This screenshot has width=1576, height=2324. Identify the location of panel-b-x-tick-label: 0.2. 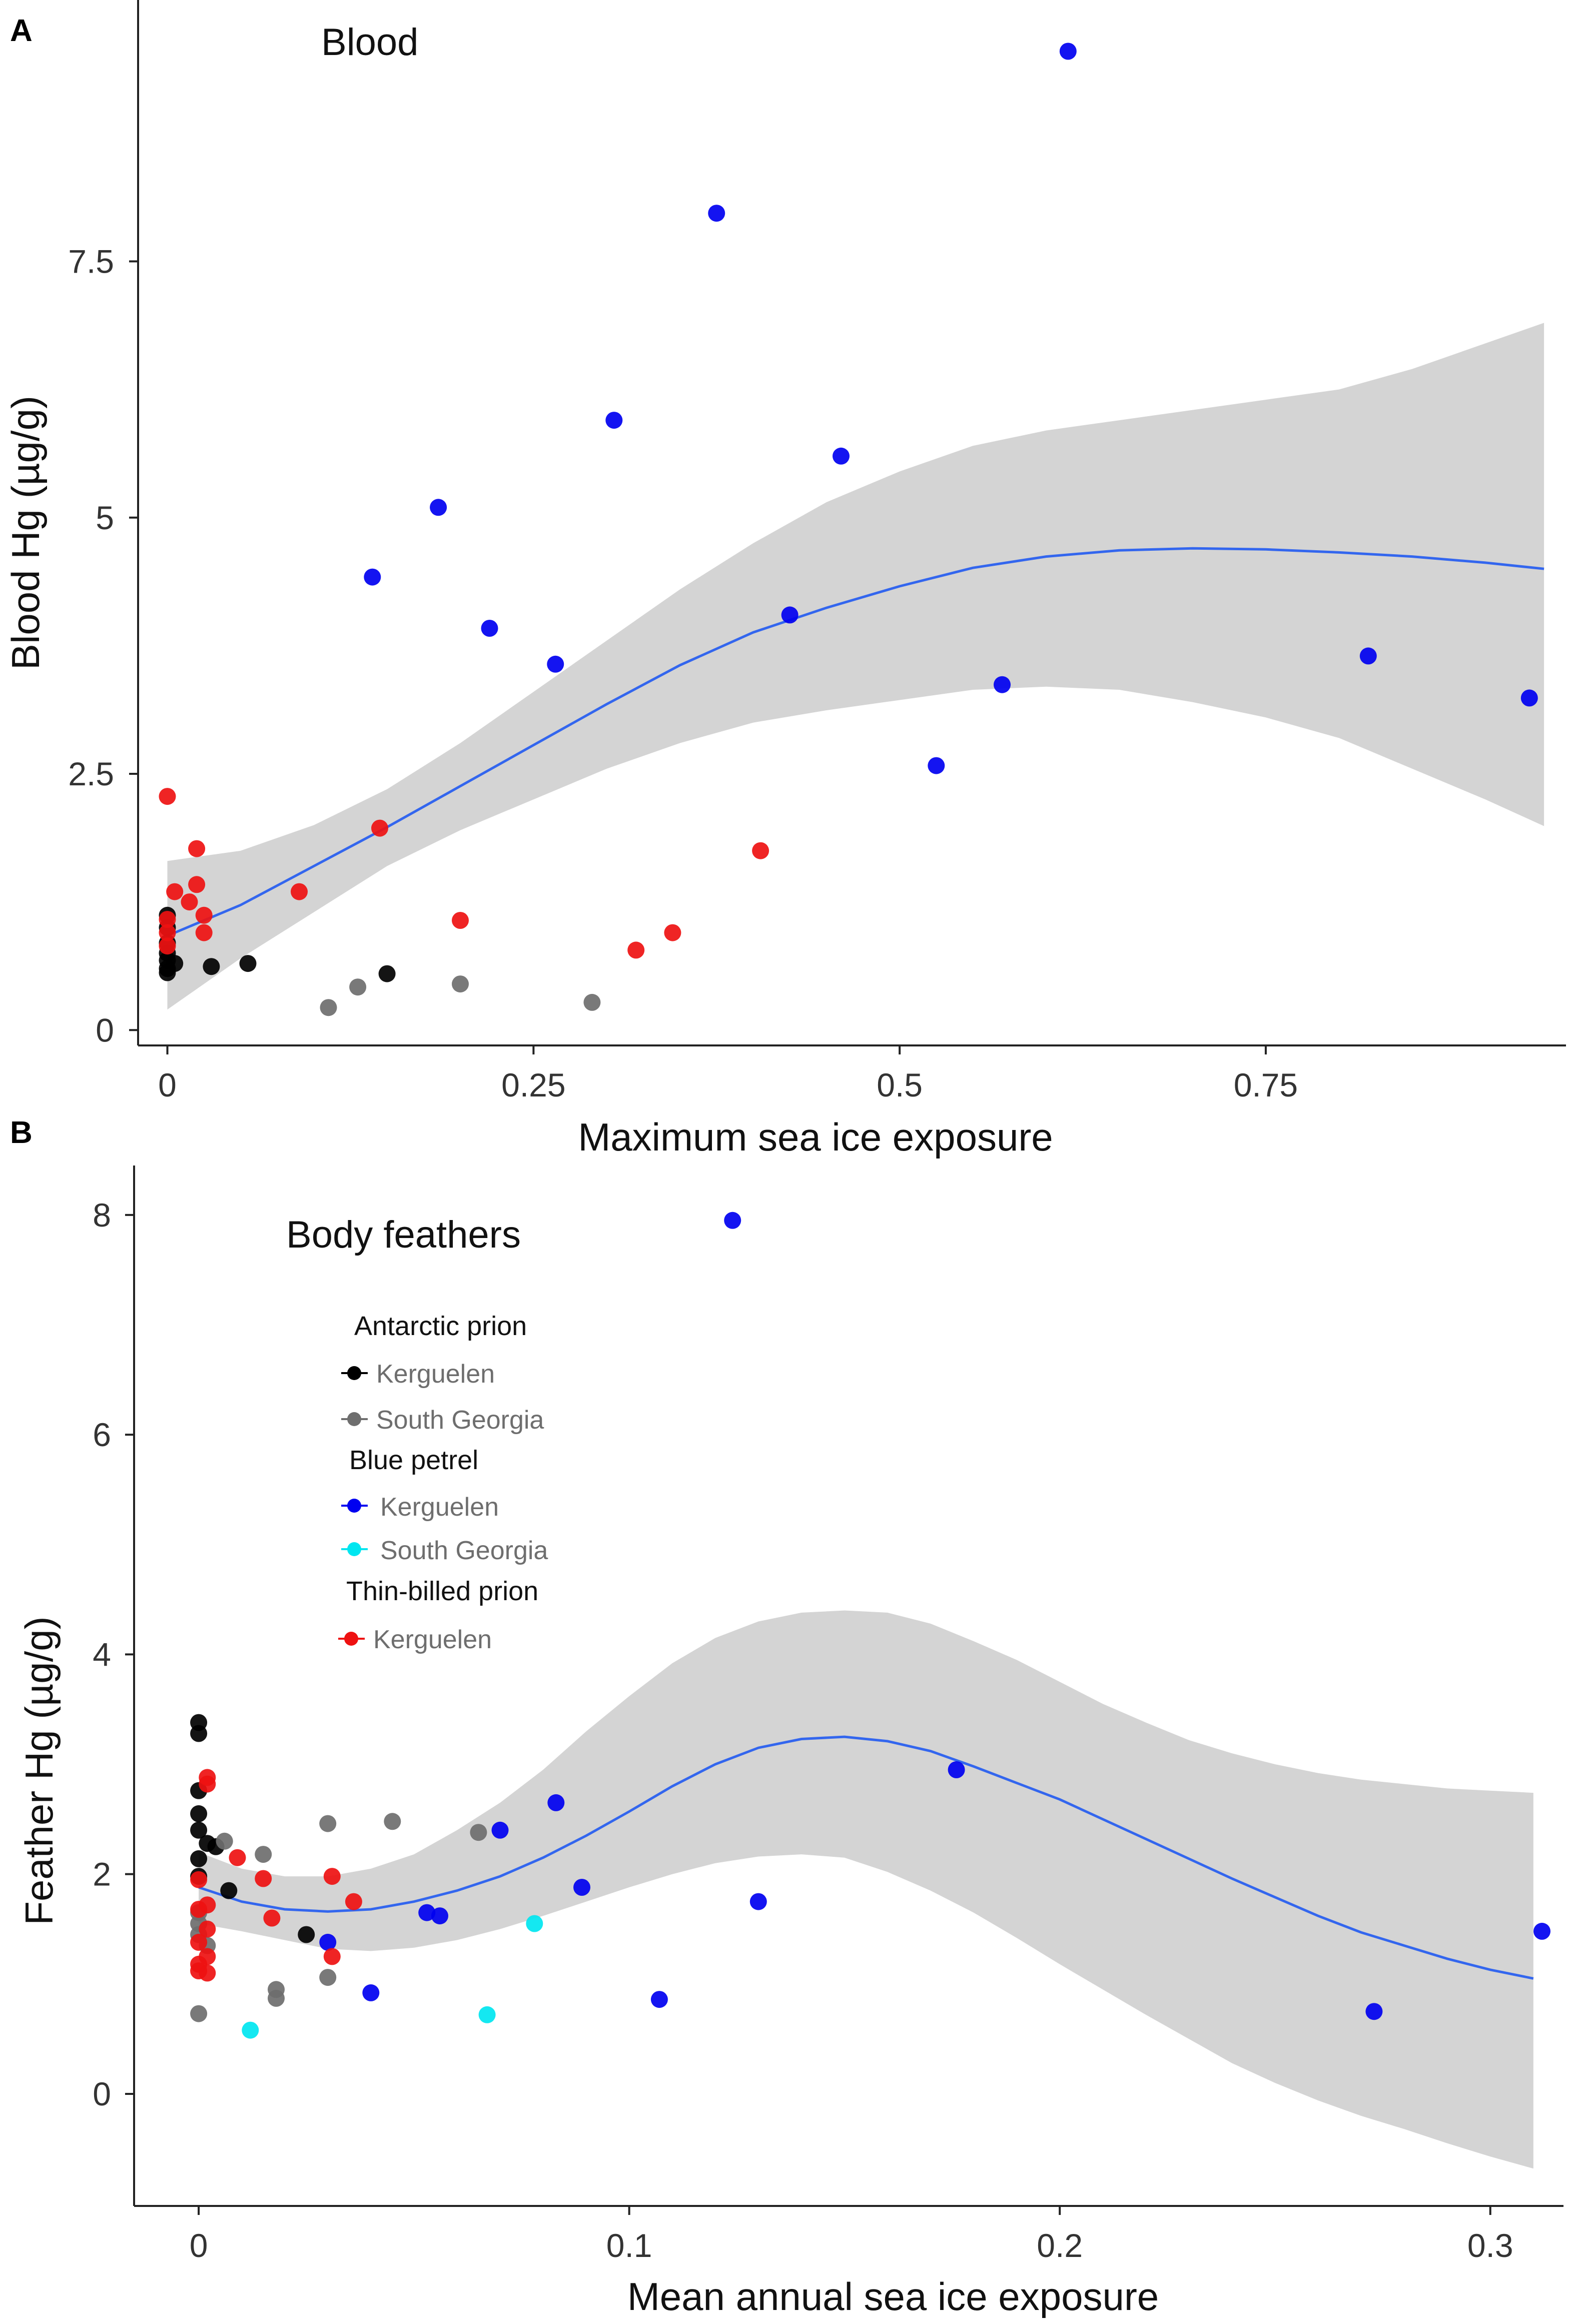
(1060, 2245).